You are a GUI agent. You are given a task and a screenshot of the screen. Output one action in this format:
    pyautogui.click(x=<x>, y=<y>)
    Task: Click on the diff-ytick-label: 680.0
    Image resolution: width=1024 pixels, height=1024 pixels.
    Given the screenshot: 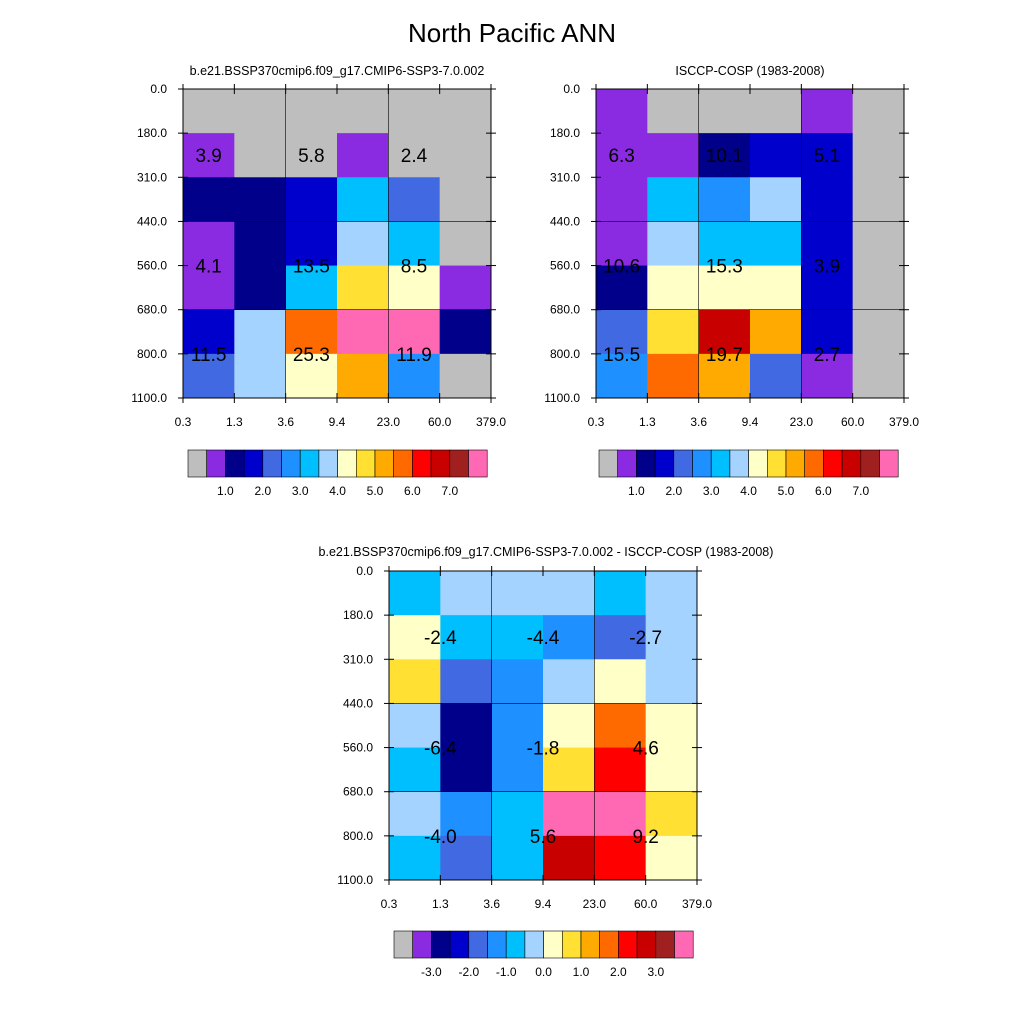 What is the action you would take?
    pyautogui.click(x=358, y=792)
    